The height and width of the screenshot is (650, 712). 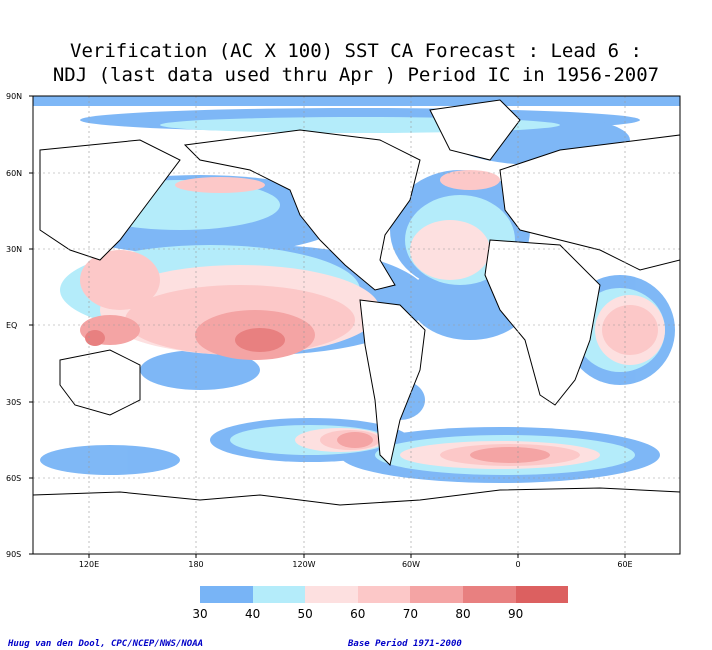 I want to click on legend-label-70: 70, so click(x=410, y=614).